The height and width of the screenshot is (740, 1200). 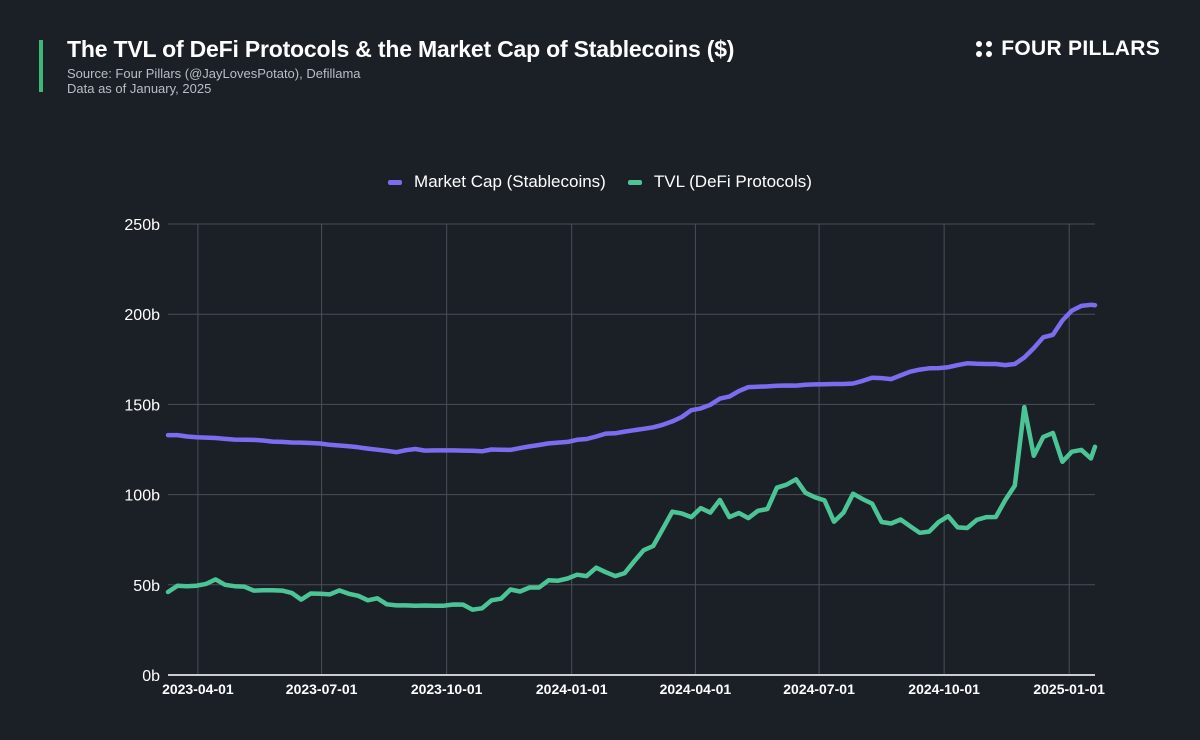 I want to click on legend-item-market-cap: Market Cap (Stablecoins), so click(x=497, y=182).